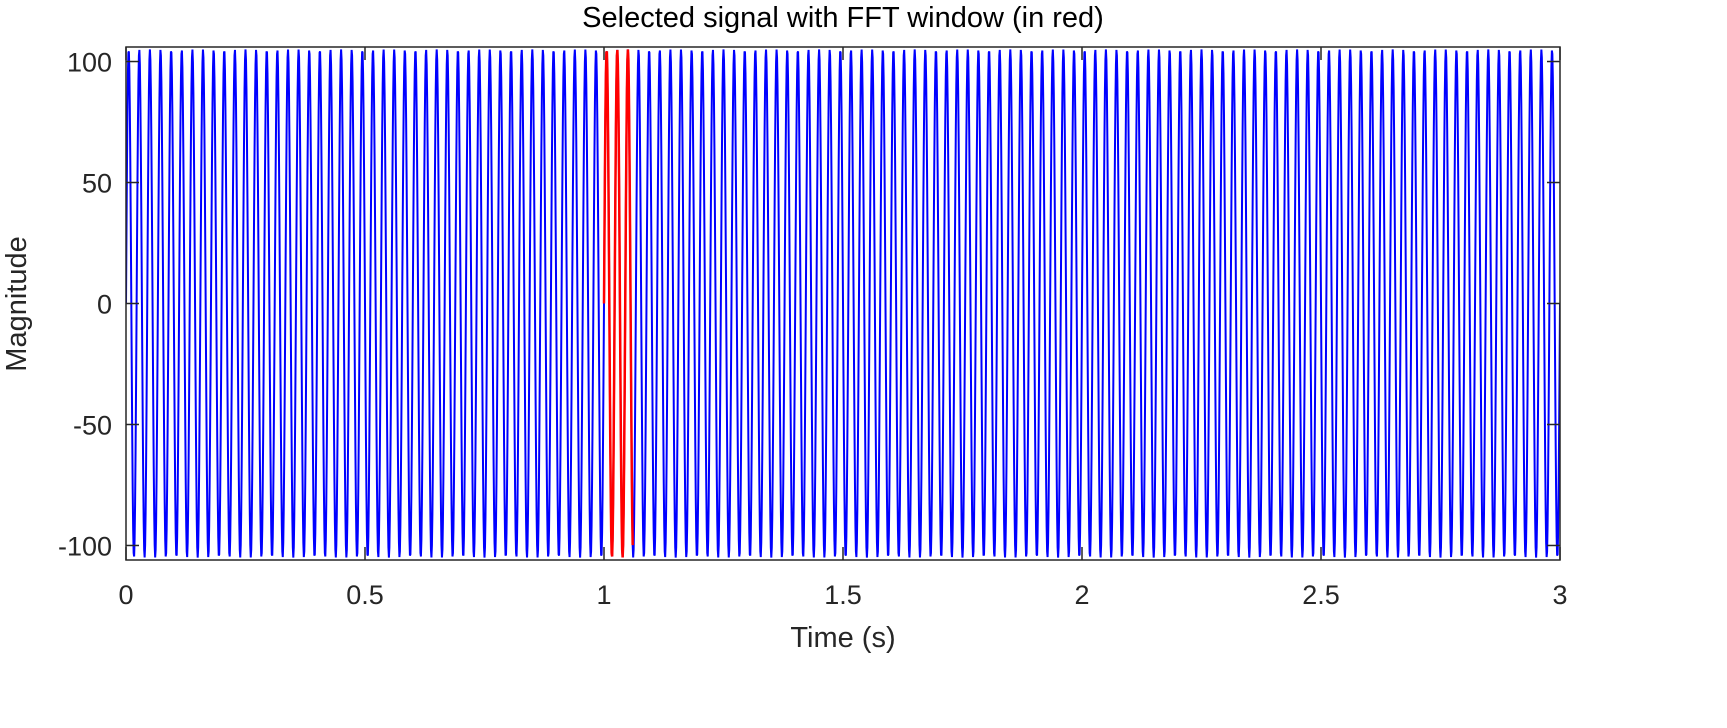 This screenshot has width=1727, height=728. Describe the element at coordinates (365, 595) in the screenshot. I see `x-tick-label: 0.5` at that location.